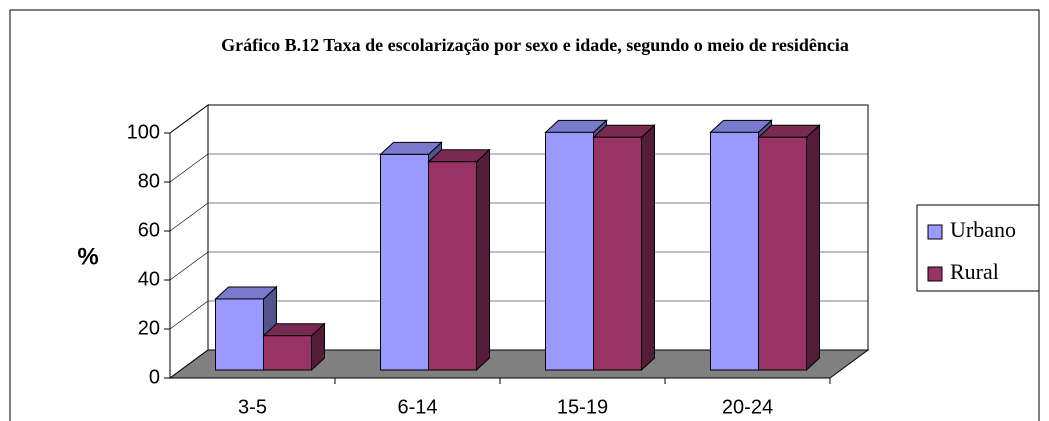 This screenshot has height=421, width=1049. I want to click on x-tick-label: 6-14, so click(417, 407).